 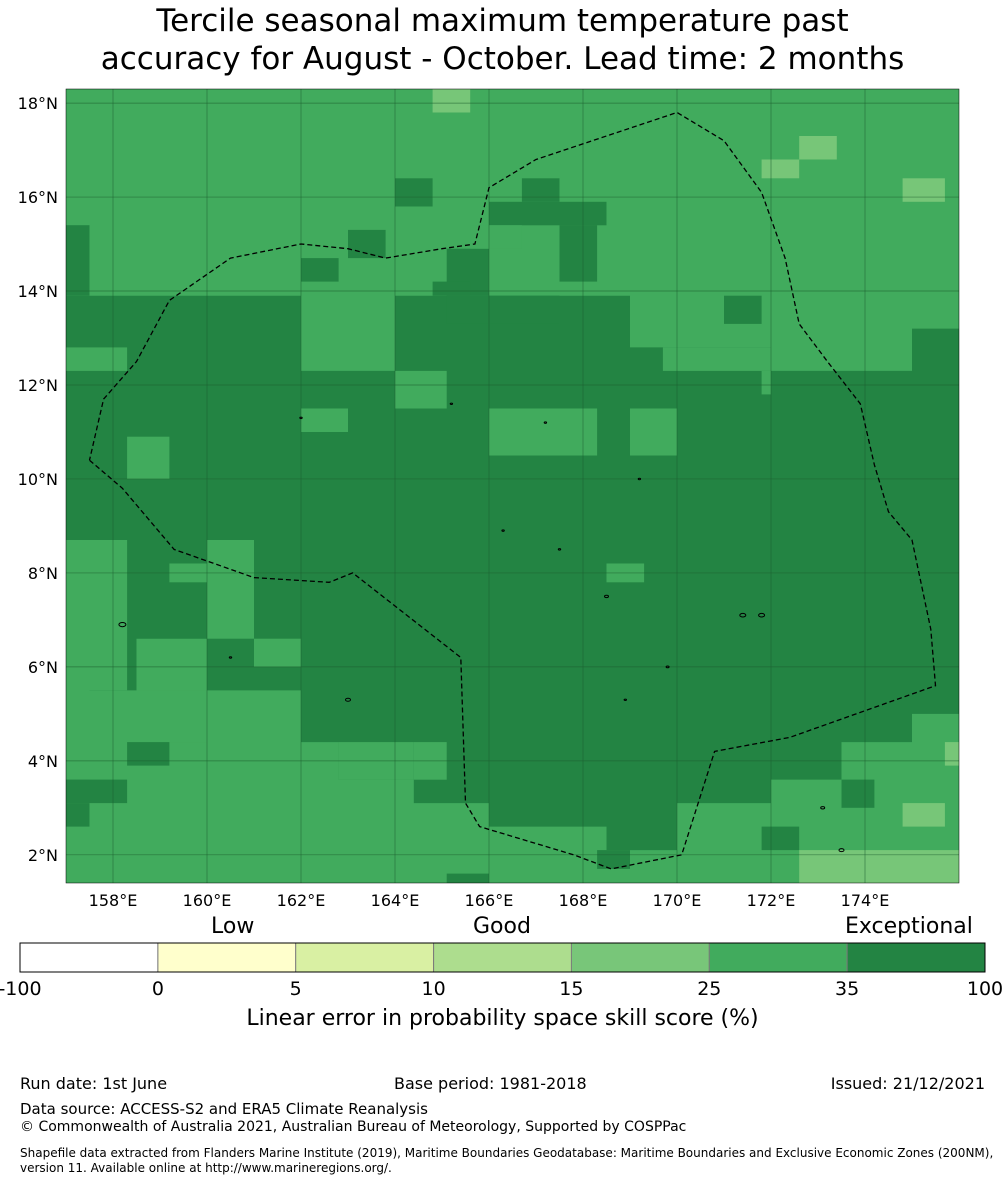 What do you see at coordinates (113, 900) in the screenshot?
I see `lon-tick-label: 158°E` at bounding box center [113, 900].